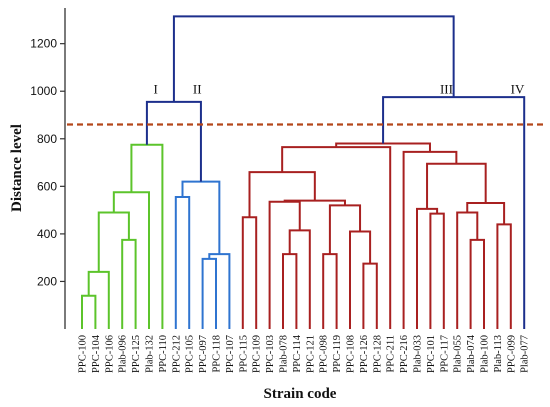 The width and height of the screenshot is (550, 407). Describe the element at coordinates (47, 139) in the screenshot. I see `y-tick-label: 800` at that location.